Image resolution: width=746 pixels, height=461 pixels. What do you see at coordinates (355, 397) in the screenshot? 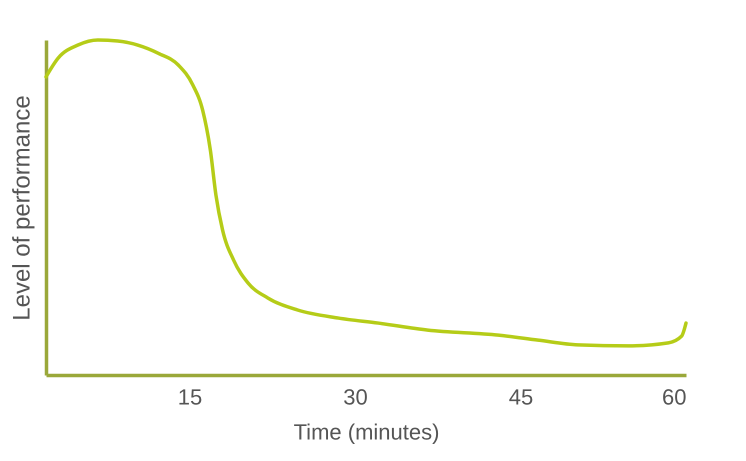
I see `x-tick-label: 30` at bounding box center [355, 397].